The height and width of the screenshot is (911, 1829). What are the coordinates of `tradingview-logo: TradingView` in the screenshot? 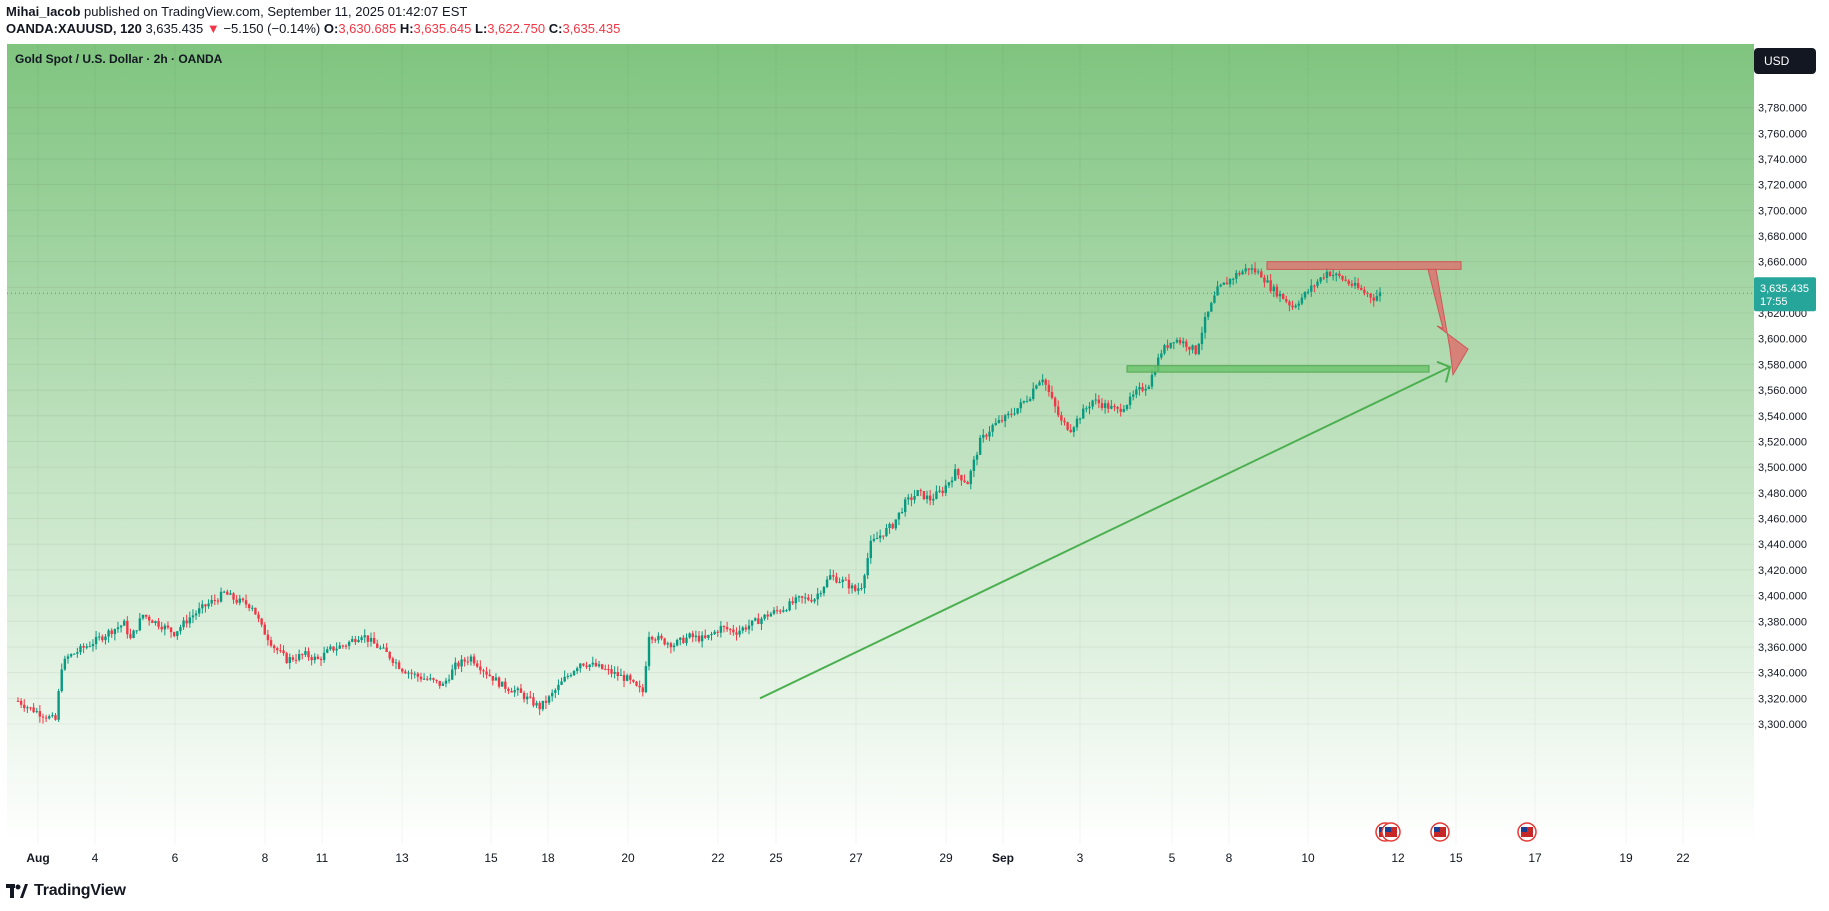 It's located at (66, 891).